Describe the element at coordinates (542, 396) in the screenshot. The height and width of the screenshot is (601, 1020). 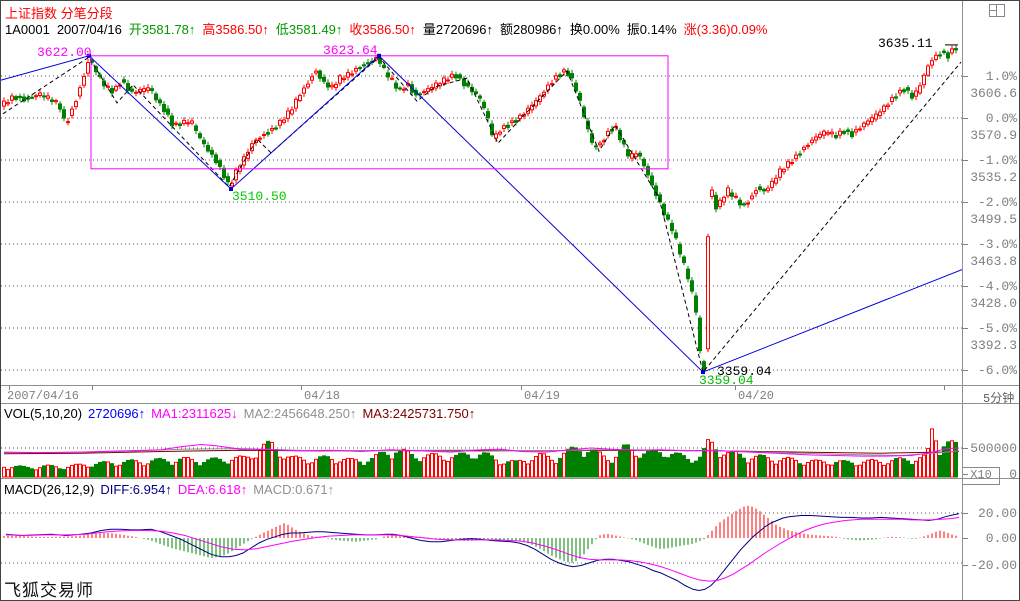
I see `x-axis-label: 04/19` at that location.